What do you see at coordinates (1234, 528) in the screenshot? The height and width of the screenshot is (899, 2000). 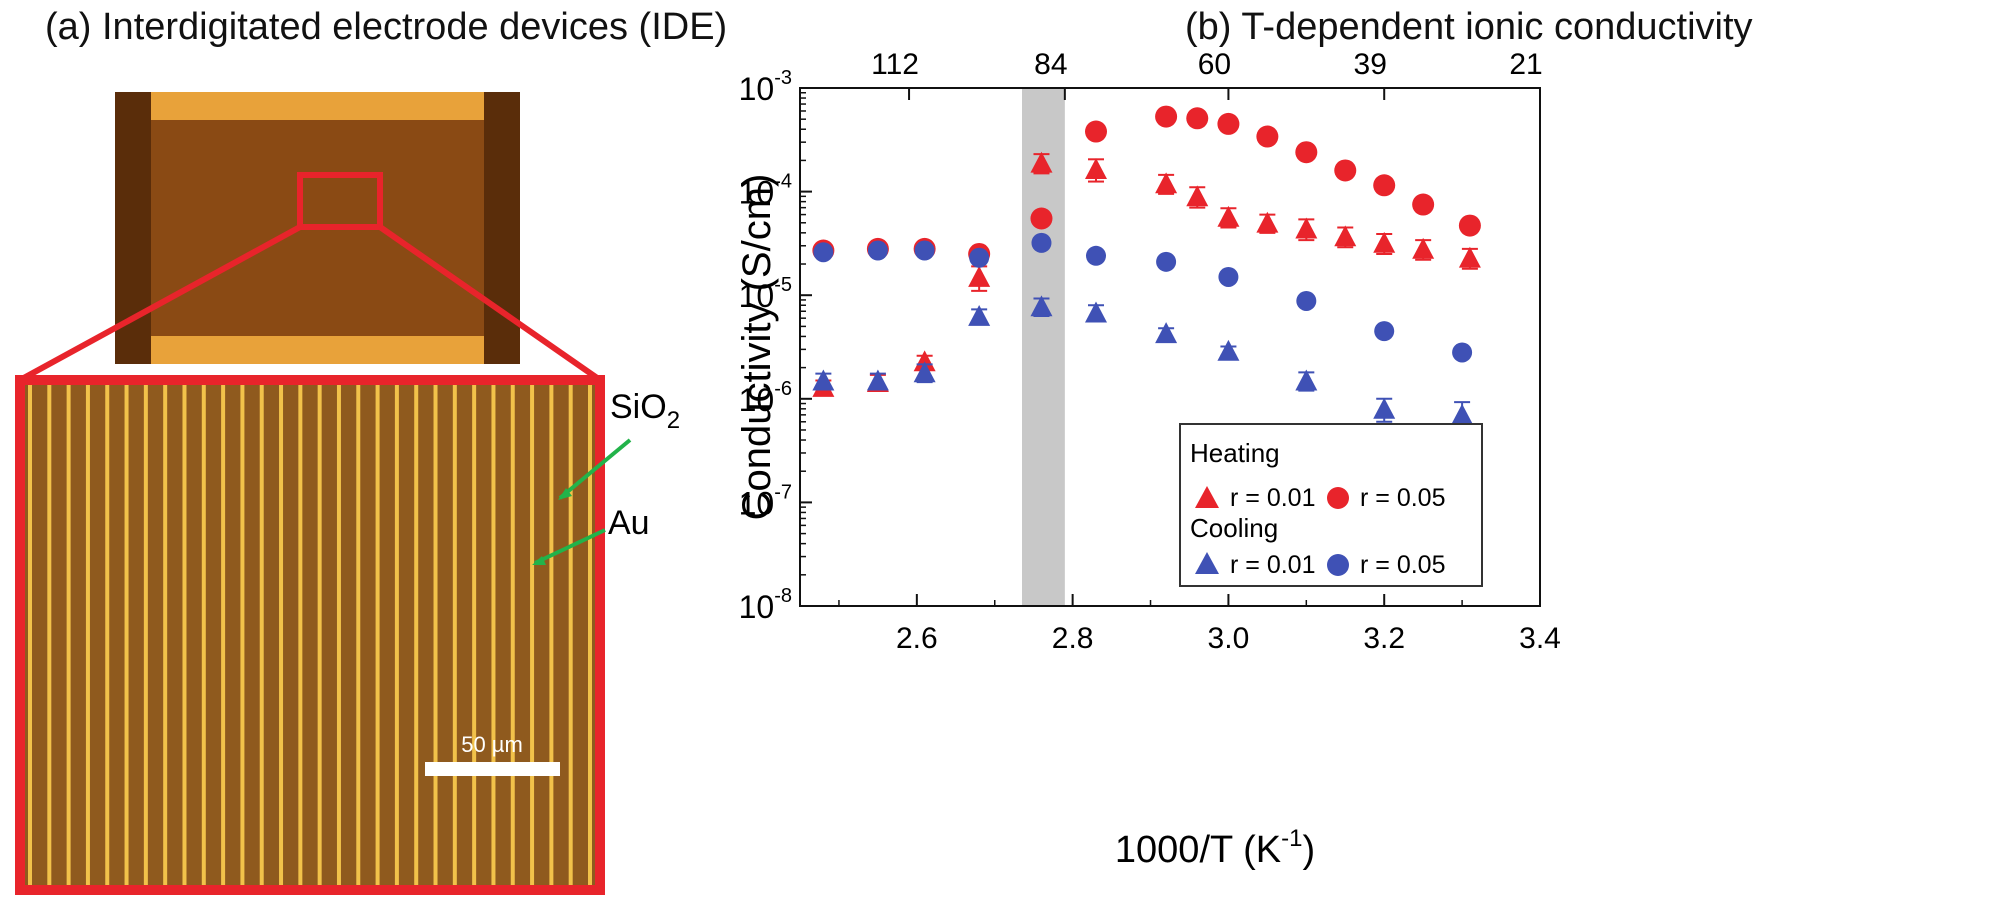 I see `legend-cooling-label: Cooling` at bounding box center [1234, 528].